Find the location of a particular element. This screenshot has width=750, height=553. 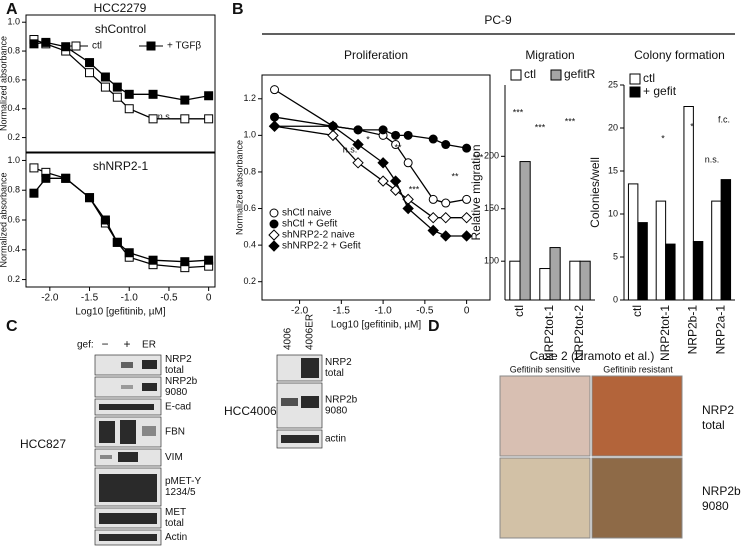

y-tick-label: 0.4 is located at coordinates (13, 108).